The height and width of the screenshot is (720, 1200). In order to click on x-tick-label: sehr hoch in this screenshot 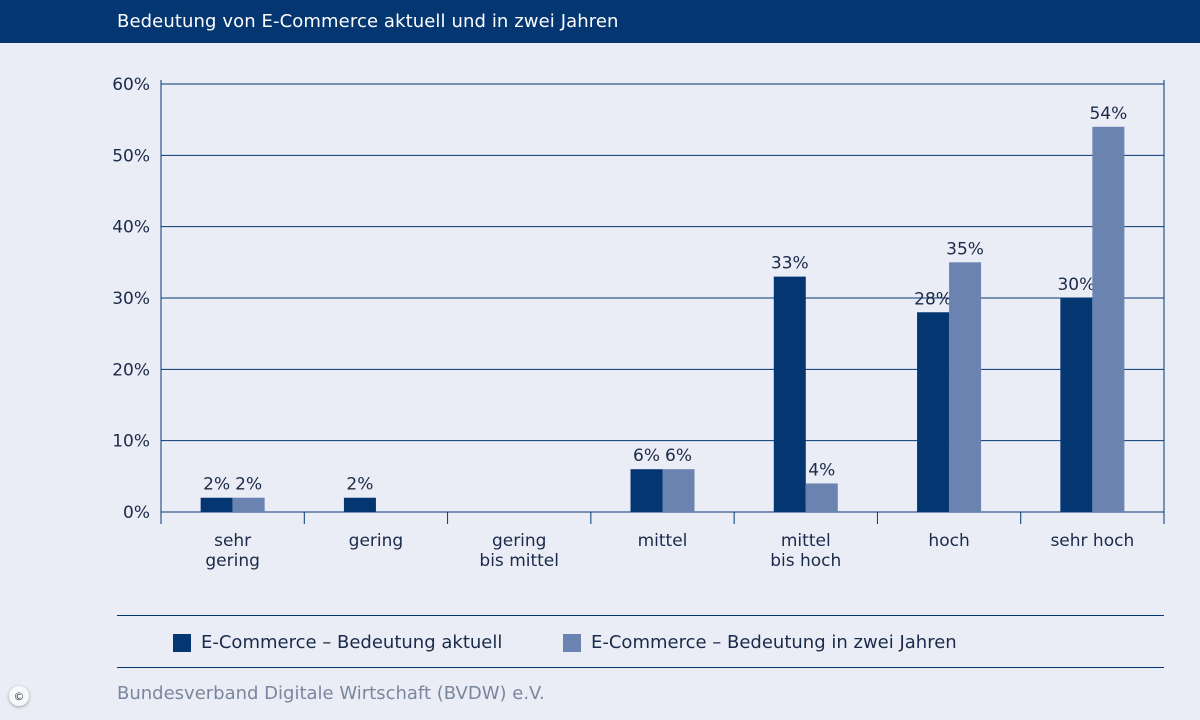, I will do `click(1092, 541)`.